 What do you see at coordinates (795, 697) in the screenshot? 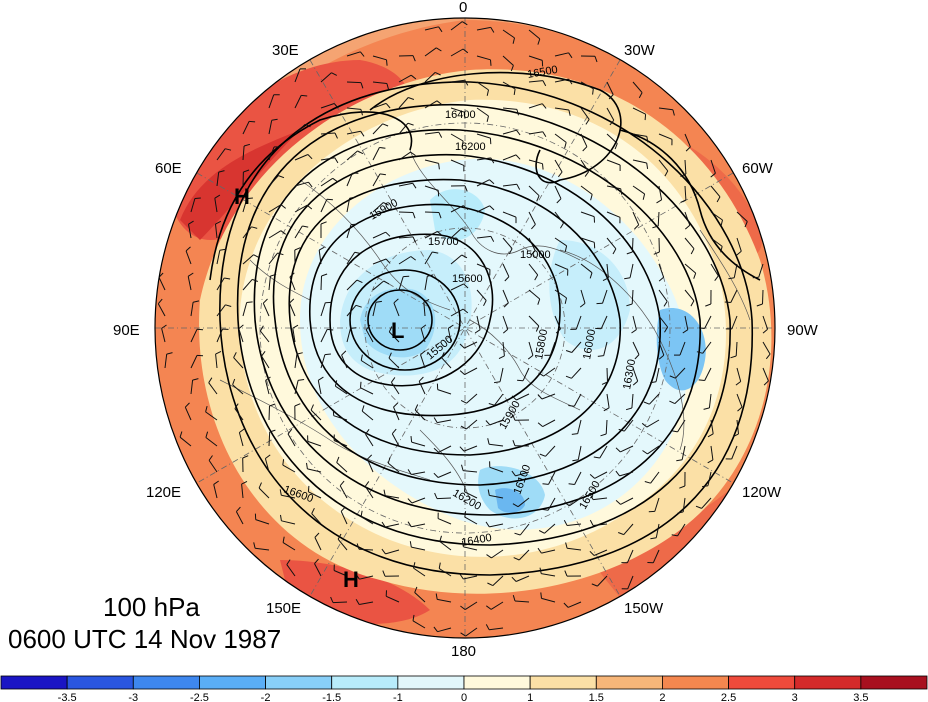
I see `legend-tick-label: 3` at bounding box center [795, 697].